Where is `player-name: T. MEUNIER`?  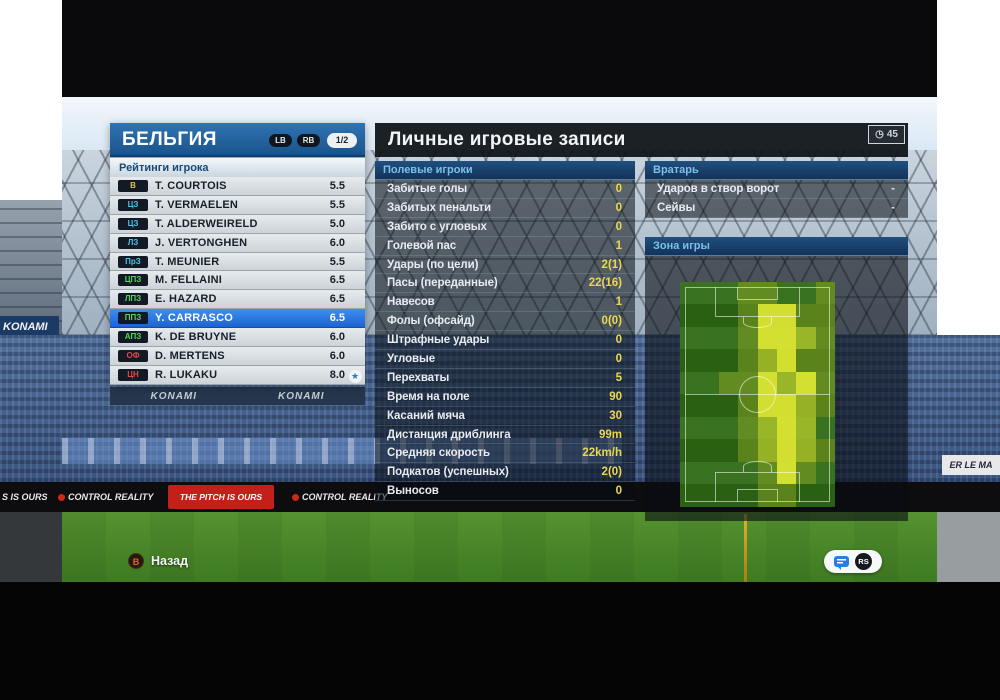 player-name: T. MEUNIER is located at coordinates (187, 261).